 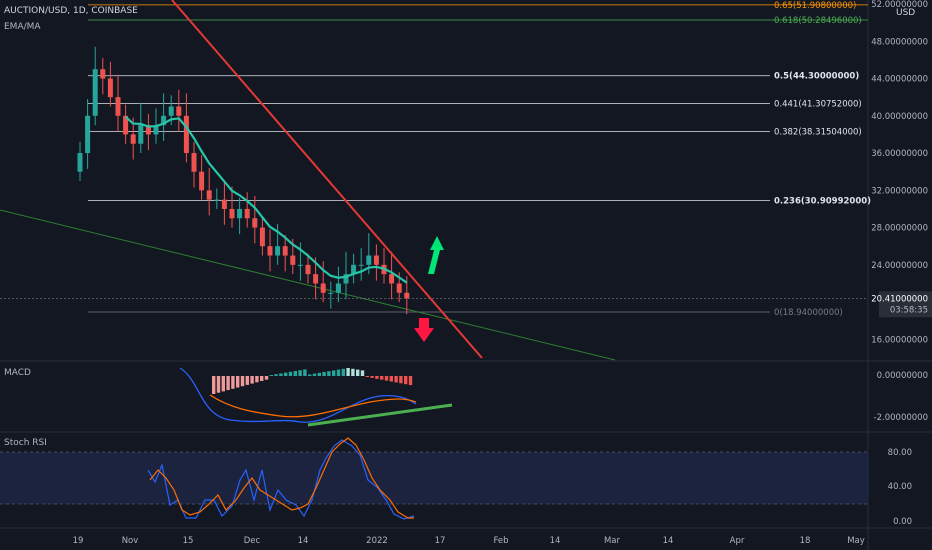 What do you see at coordinates (436, 255) in the screenshot?
I see `up-arrow-icon` at bounding box center [436, 255].